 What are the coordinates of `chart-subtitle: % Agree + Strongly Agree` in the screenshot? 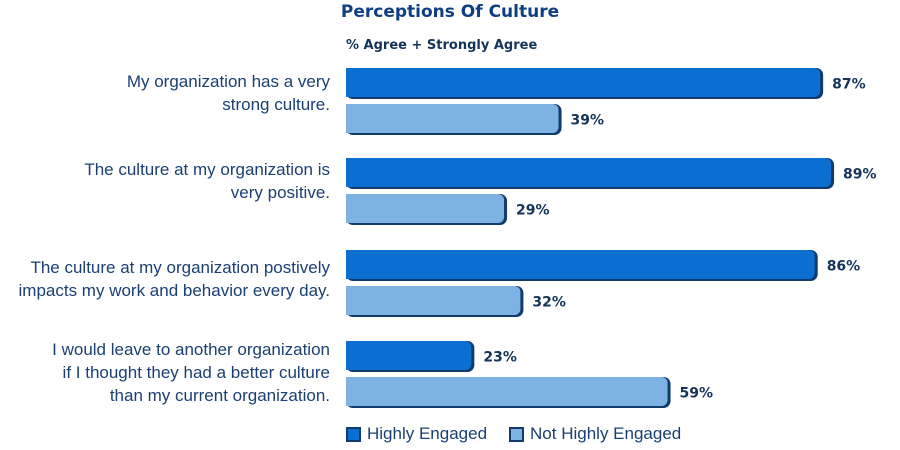 It's located at (442, 45).